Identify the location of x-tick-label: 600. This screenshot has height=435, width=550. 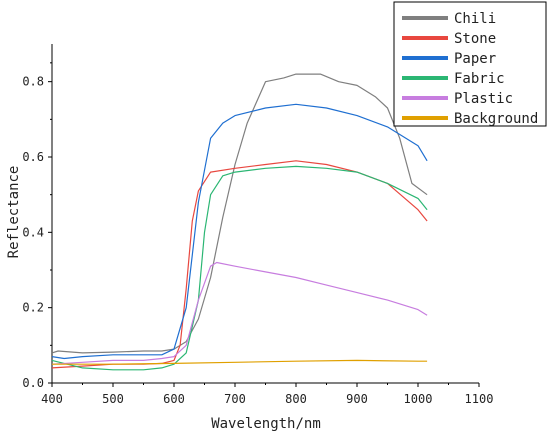
(174, 399).